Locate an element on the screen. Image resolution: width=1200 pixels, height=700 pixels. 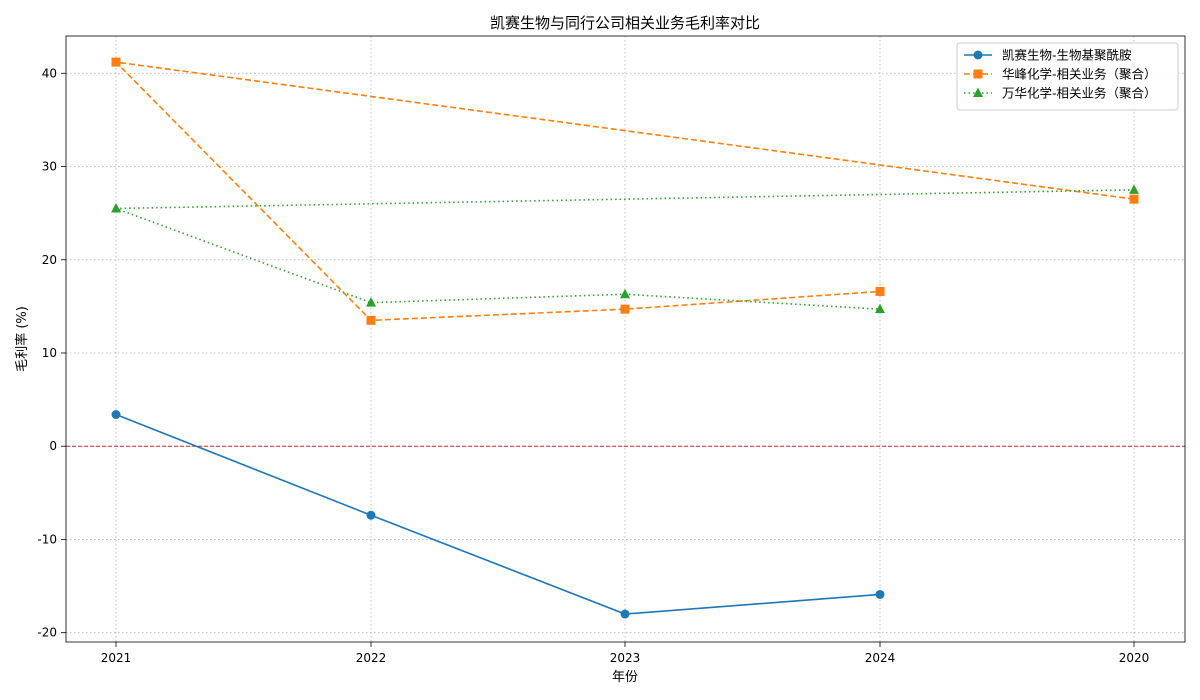
legend-box is located at coordinates (1067, 76).